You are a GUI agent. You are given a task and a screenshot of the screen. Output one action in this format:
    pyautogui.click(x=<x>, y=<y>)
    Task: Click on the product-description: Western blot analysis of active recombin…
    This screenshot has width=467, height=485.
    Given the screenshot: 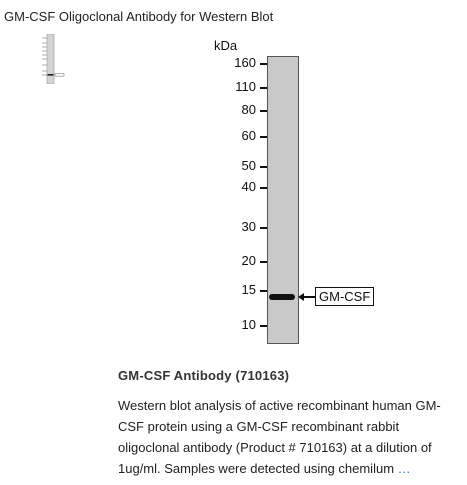 What is the action you would take?
    pyautogui.click(x=285, y=437)
    